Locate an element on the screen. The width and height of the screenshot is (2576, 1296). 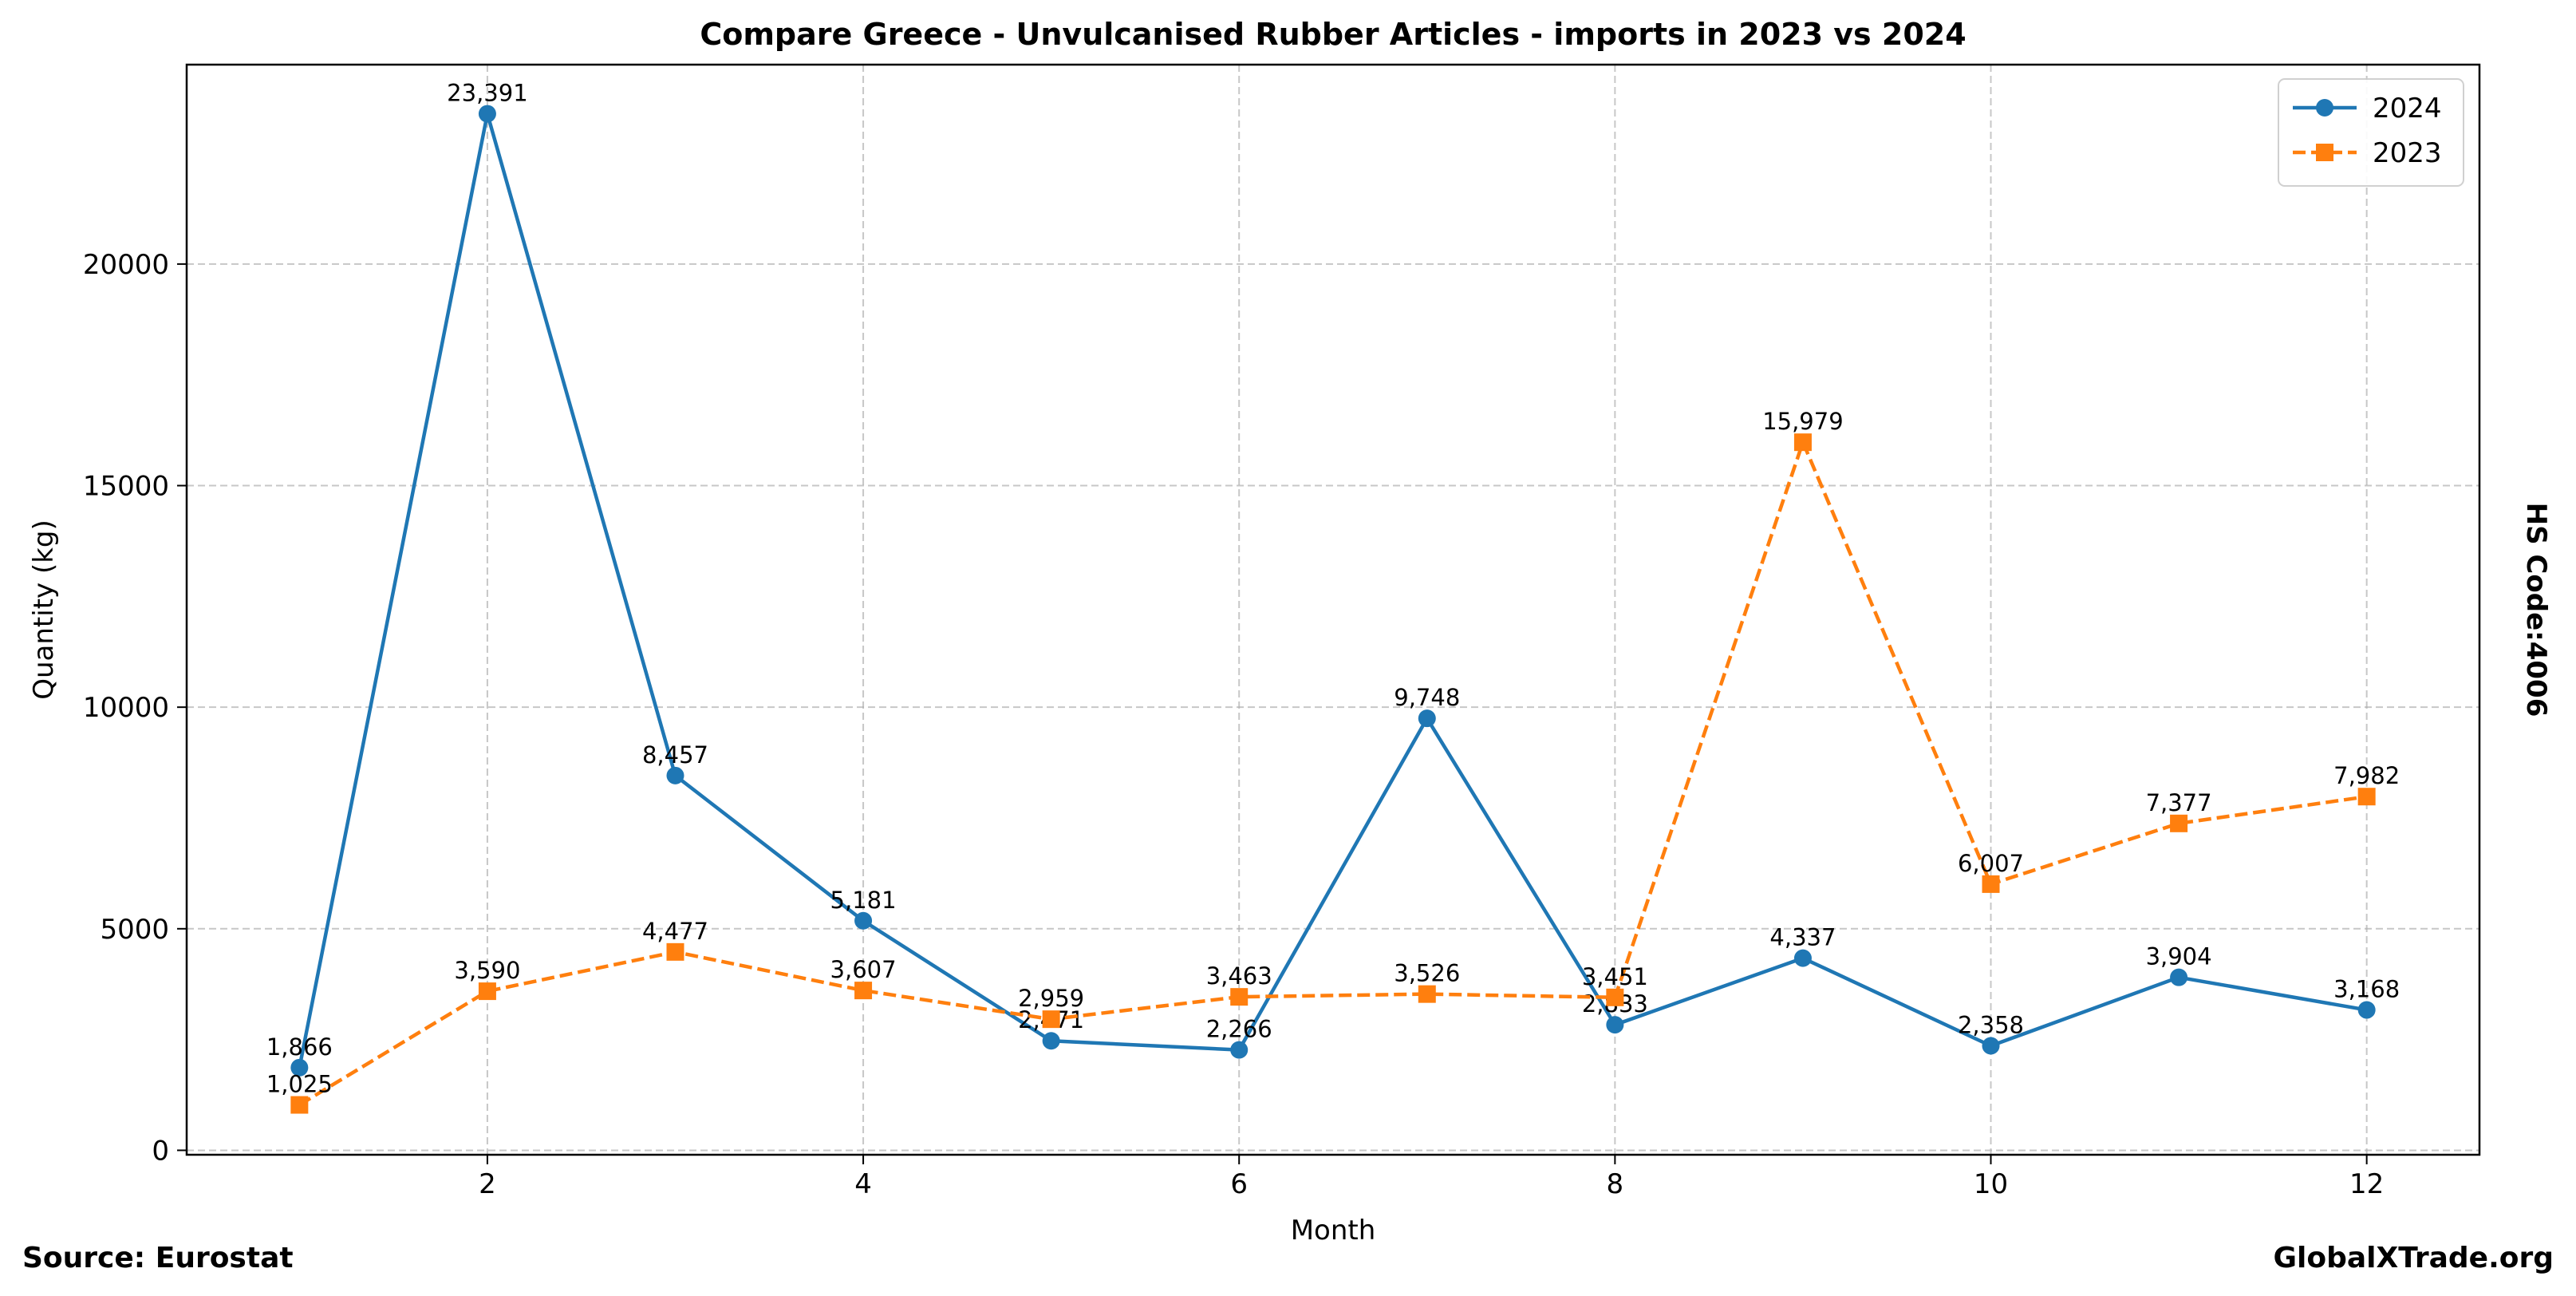
data-label-2023: 3,590 is located at coordinates (487, 971).